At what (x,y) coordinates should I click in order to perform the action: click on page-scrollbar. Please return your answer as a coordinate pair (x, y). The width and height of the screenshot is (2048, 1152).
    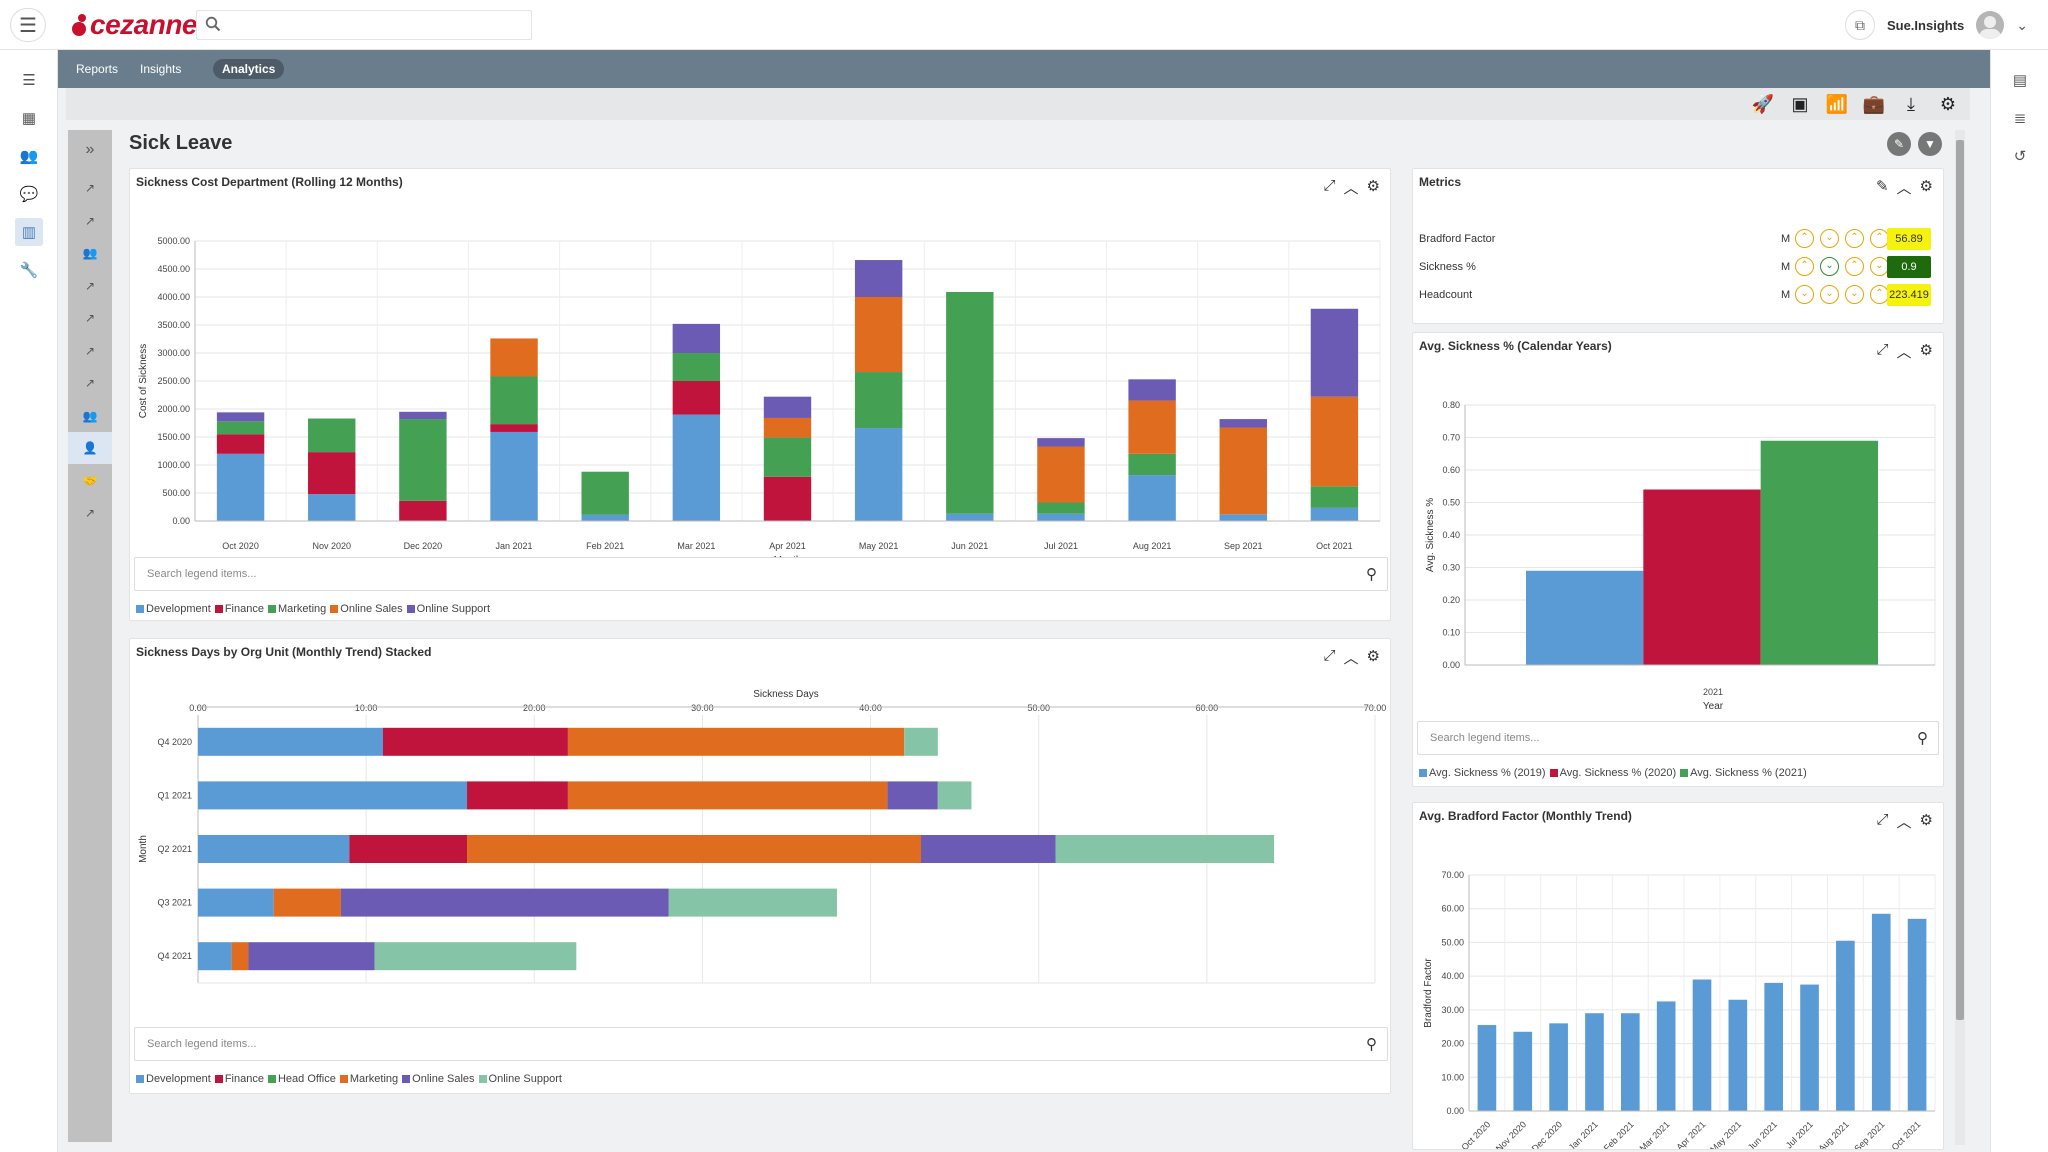
    Looking at the image, I should click on (1960, 637).